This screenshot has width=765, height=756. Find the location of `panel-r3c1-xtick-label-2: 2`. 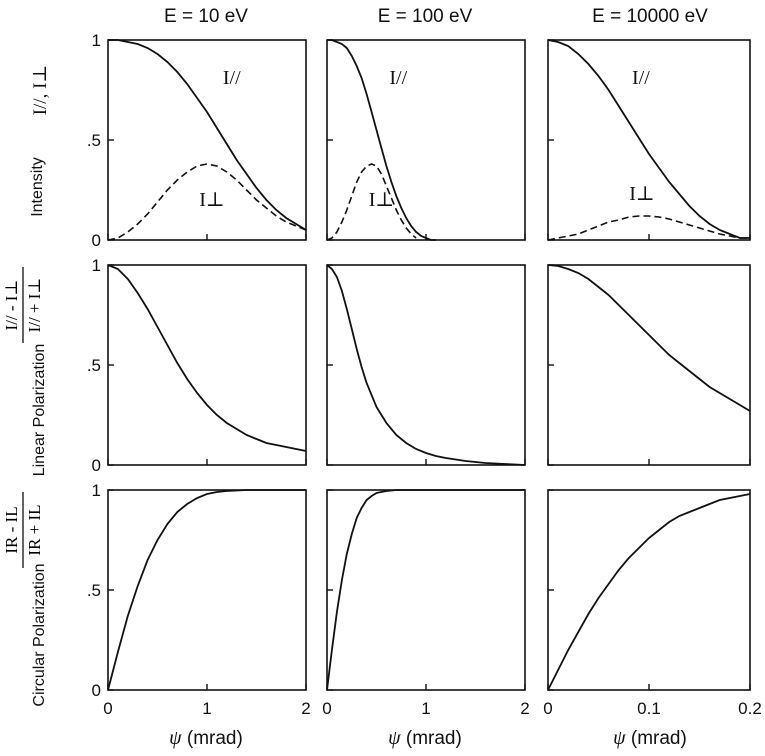

panel-r3c1-xtick-label-2: 2 is located at coordinates (305, 708).